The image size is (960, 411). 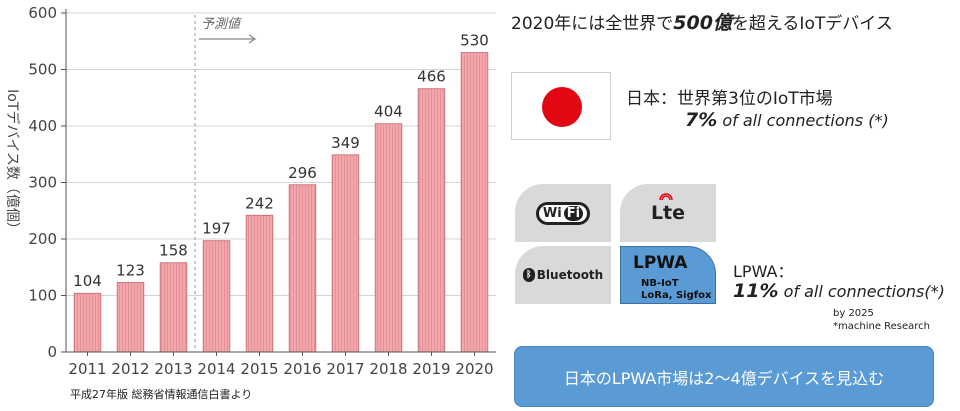 I want to click on headline: 2020年には全世界で500億を超えるIoTデバイス, so click(x=702, y=21).